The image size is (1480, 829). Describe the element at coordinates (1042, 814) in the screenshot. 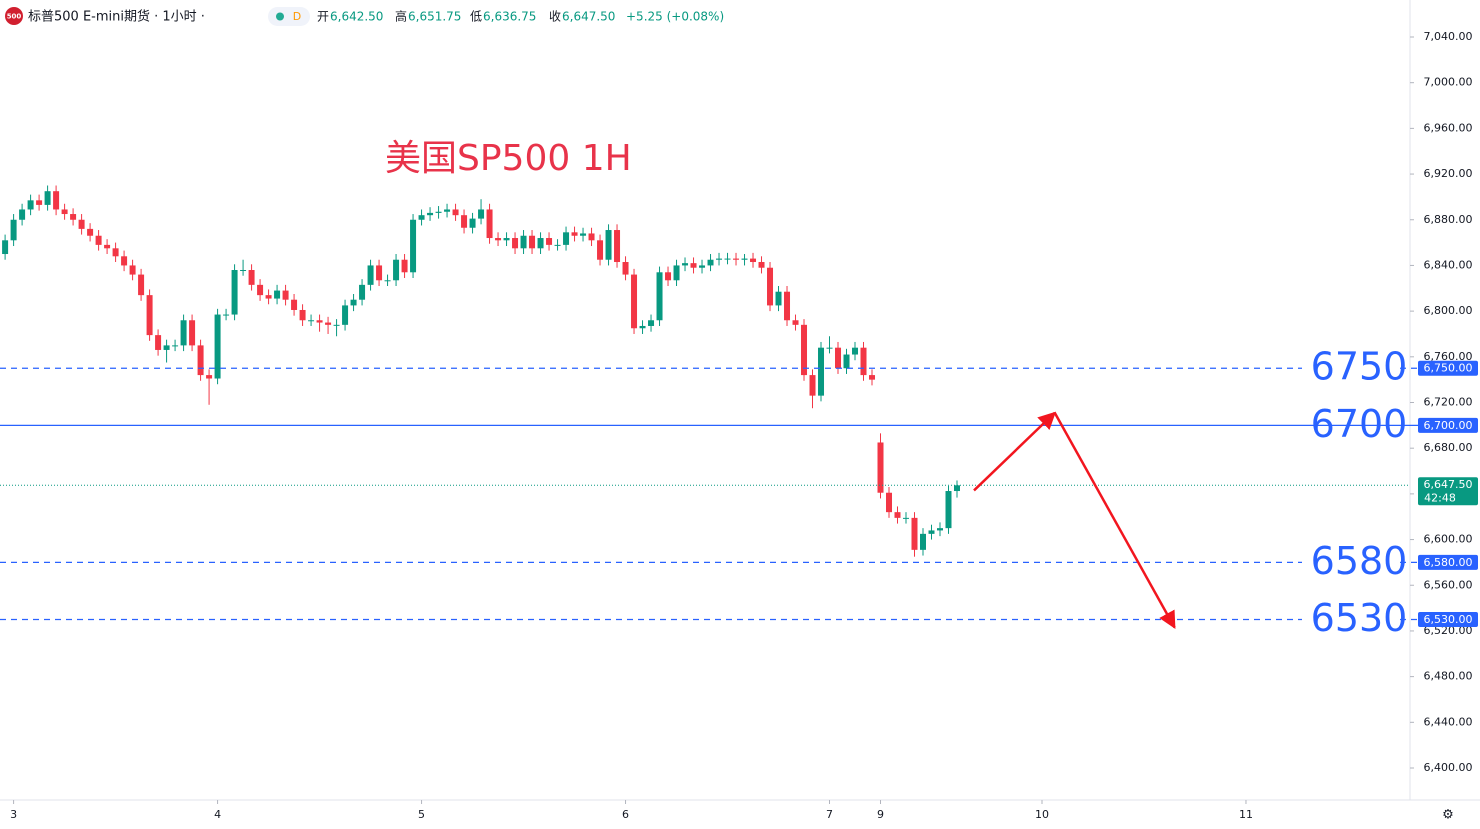

I see `x-tick-label: 10` at that location.